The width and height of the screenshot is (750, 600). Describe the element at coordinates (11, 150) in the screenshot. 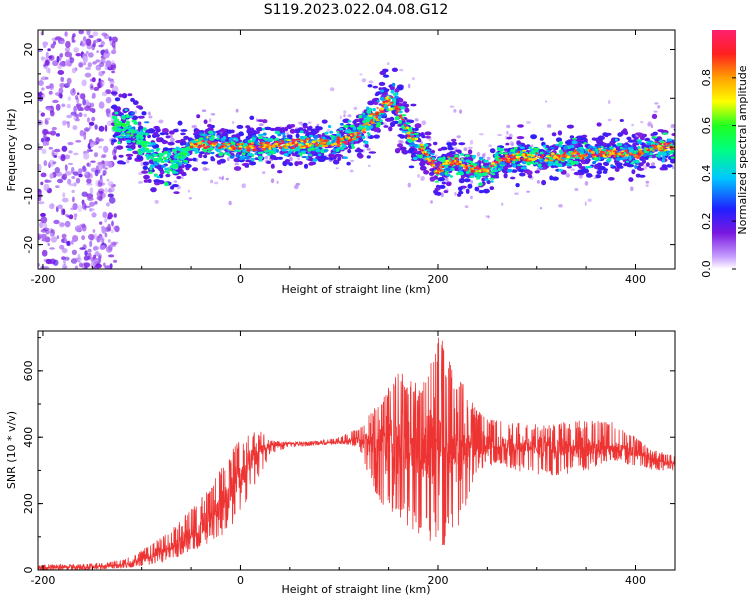

I see `spectrogram-y-axis-label: Frequency (Hz)` at that location.